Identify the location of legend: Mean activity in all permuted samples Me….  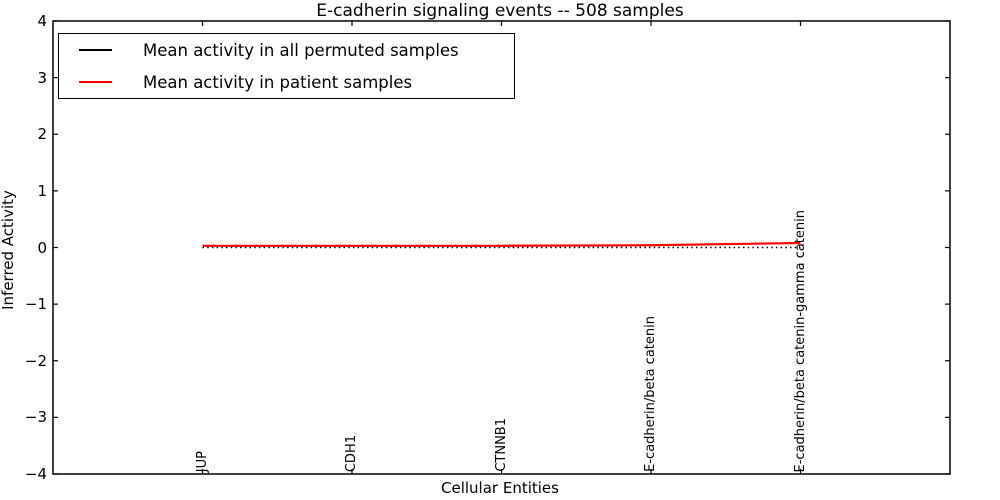
(286, 66).